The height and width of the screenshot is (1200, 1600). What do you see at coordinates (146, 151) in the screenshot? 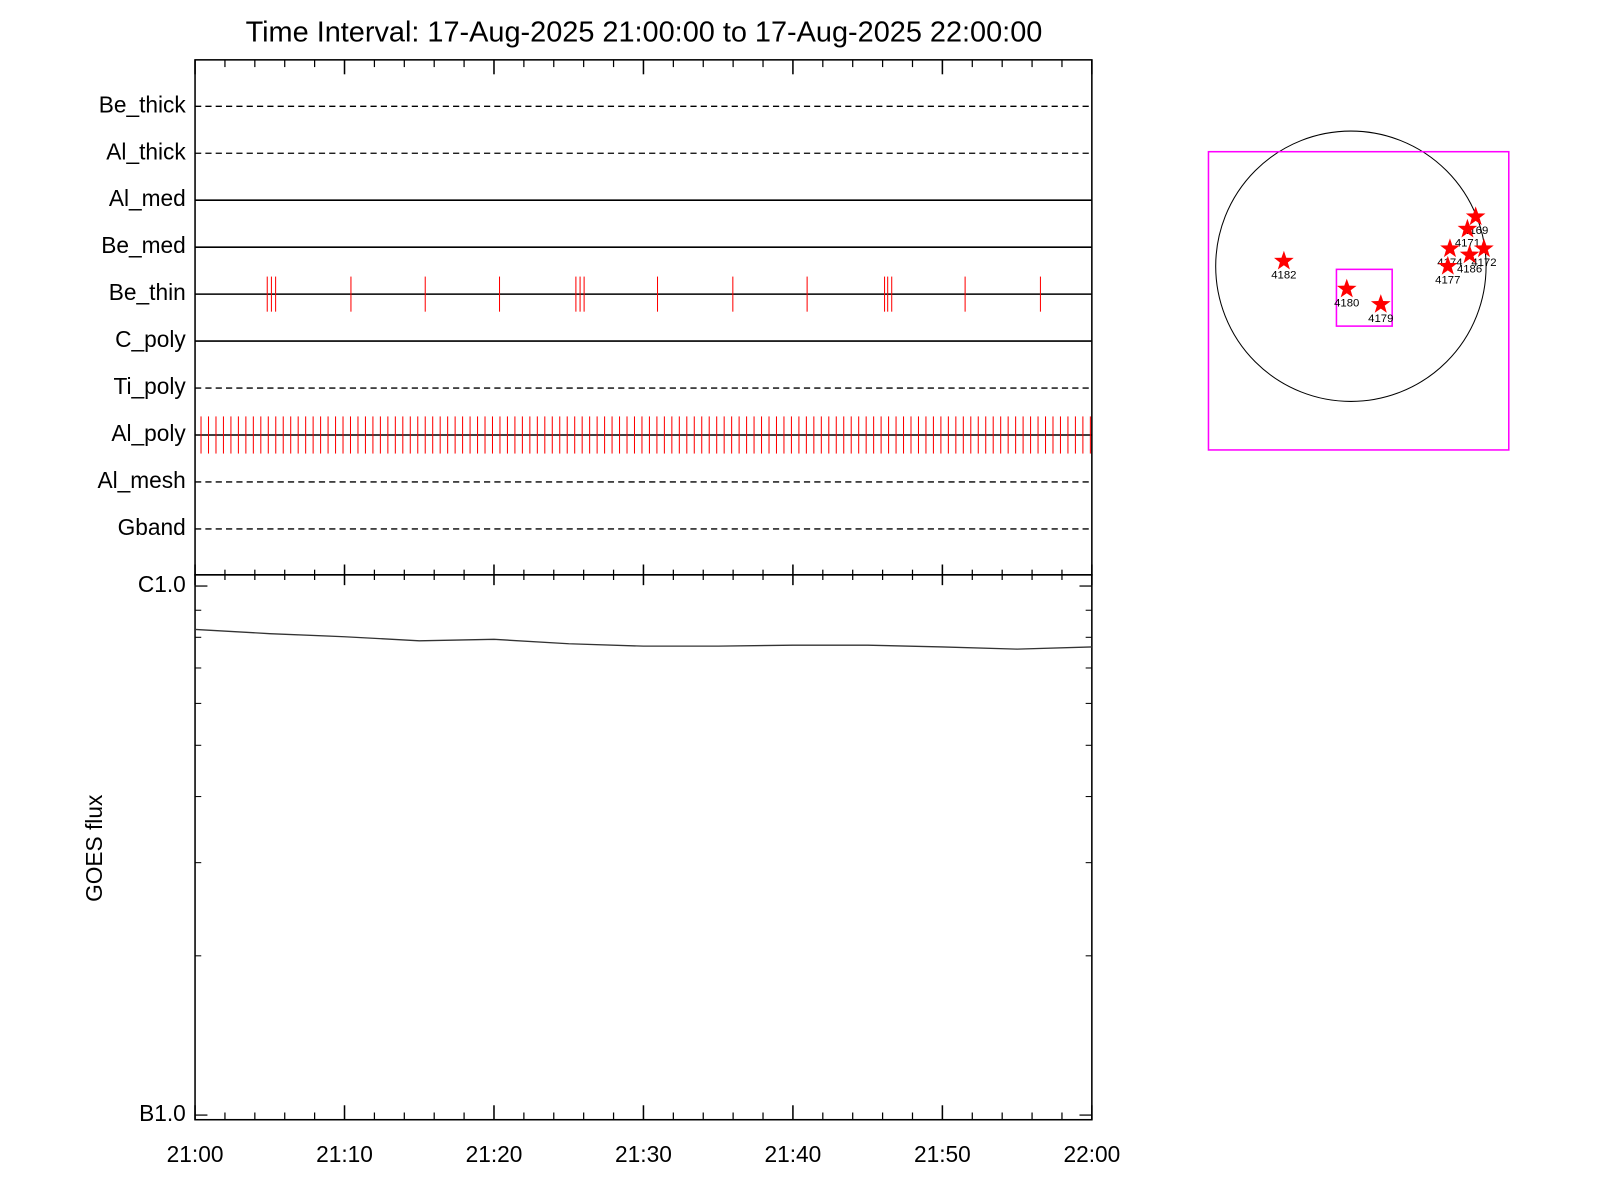
I see `row-label: Al_thick` at bounding box center [146, 151].